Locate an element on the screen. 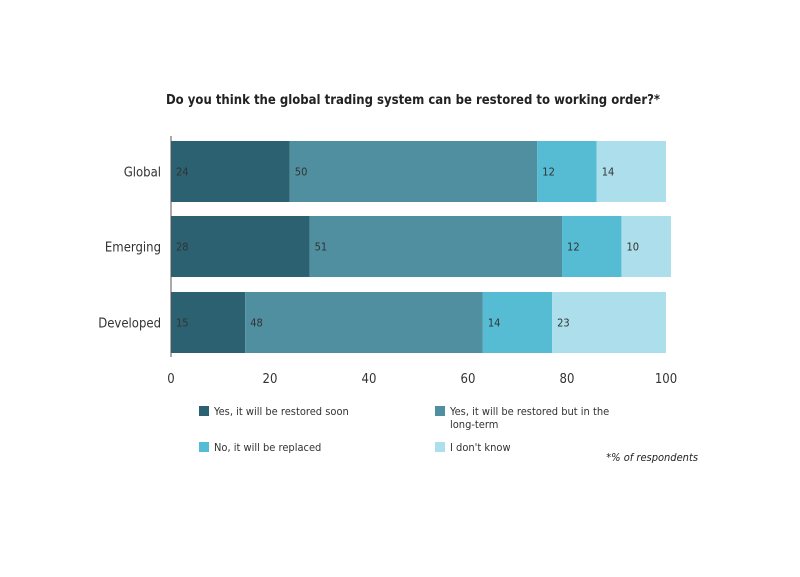 This screenshot has width=800, height=577. bar-value-label: 50 is located at coordinates (301, 172).